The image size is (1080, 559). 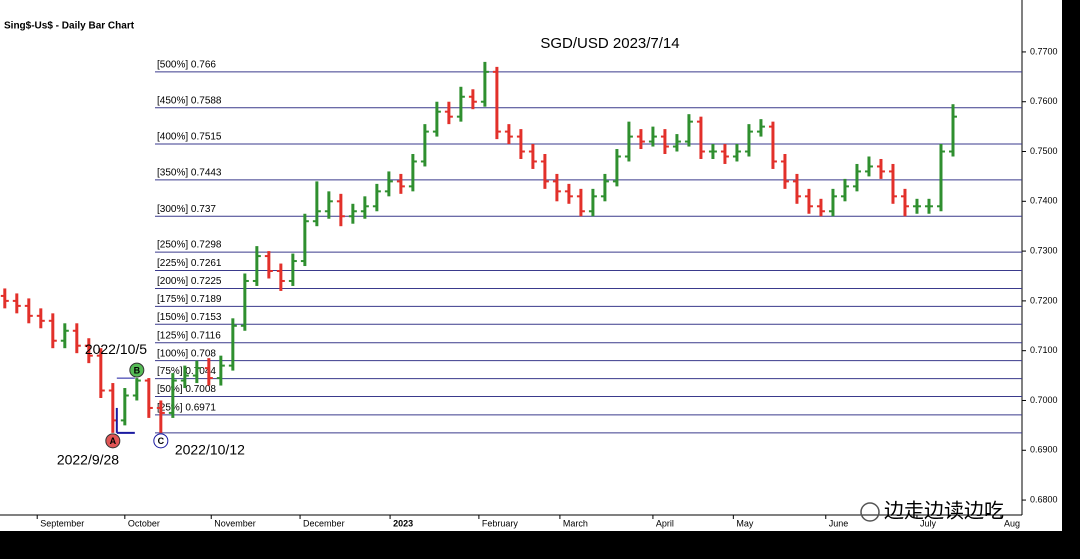 What do you see at coordinates (186, 64) in the screenshot?
I see `fib-label: [500%] 0.766` at bounding box center [186, 64].